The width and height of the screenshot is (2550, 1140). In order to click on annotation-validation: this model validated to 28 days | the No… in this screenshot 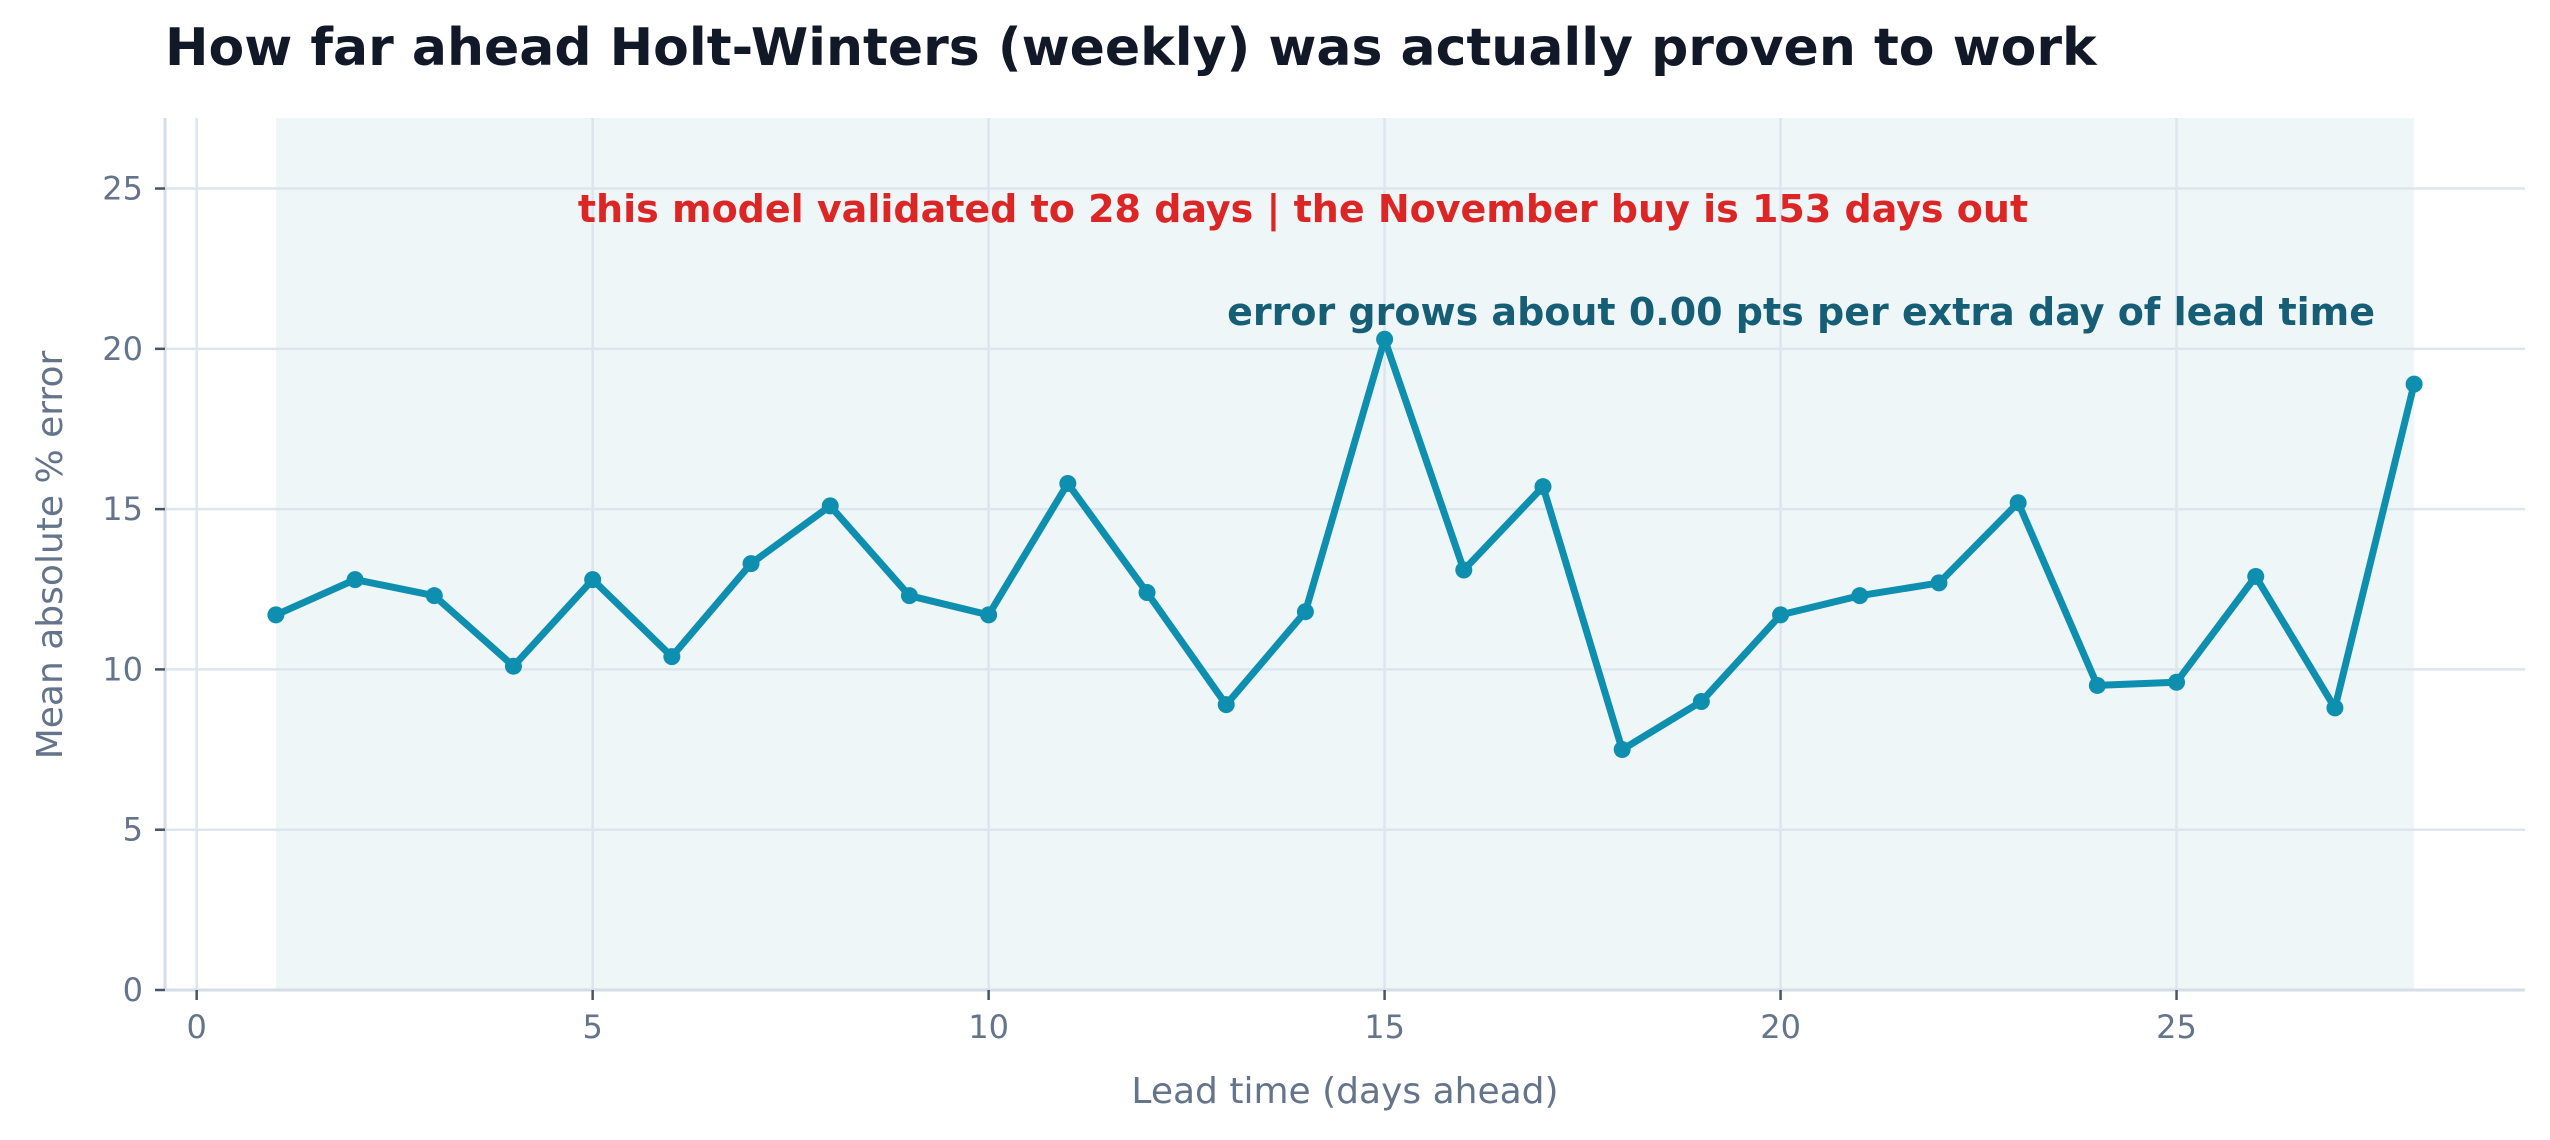, I will do `click(1303, 209)`.